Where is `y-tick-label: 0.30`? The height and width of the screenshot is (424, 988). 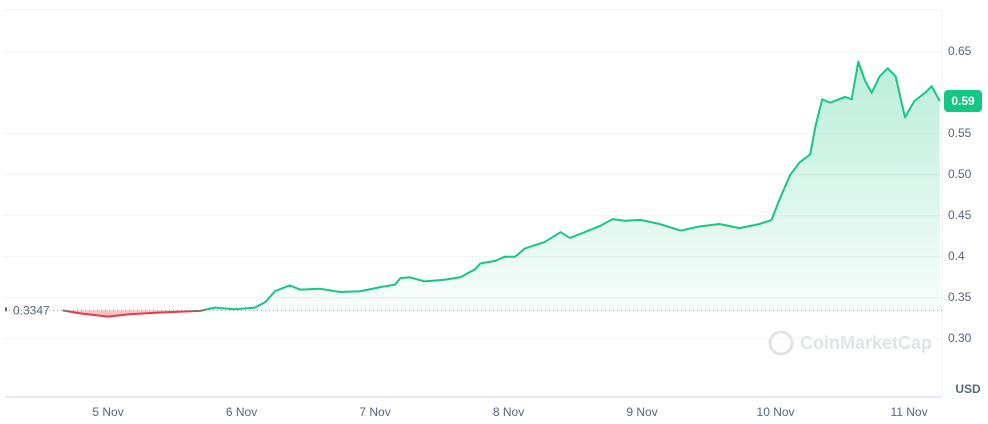 y-tick-label: 0.30 is located at coordinates (960, 338).